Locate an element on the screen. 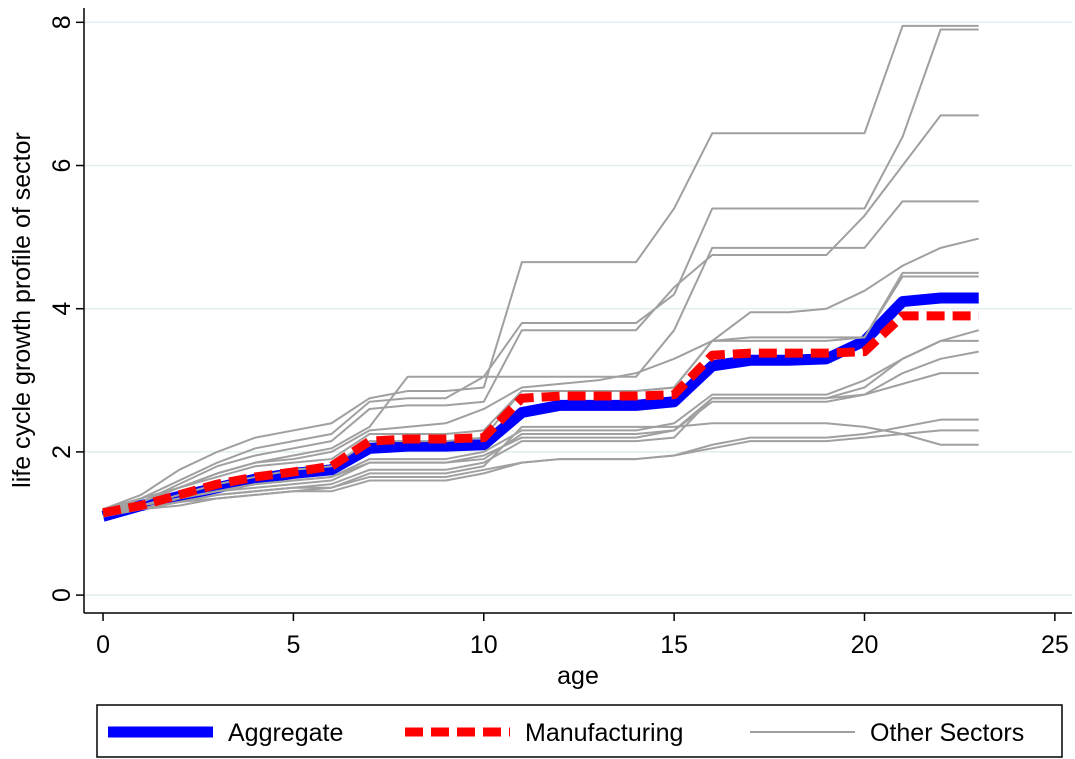 This screenshot has width=1075, height=759. x-tick-label: 0 is located at coordinates (103, 645).